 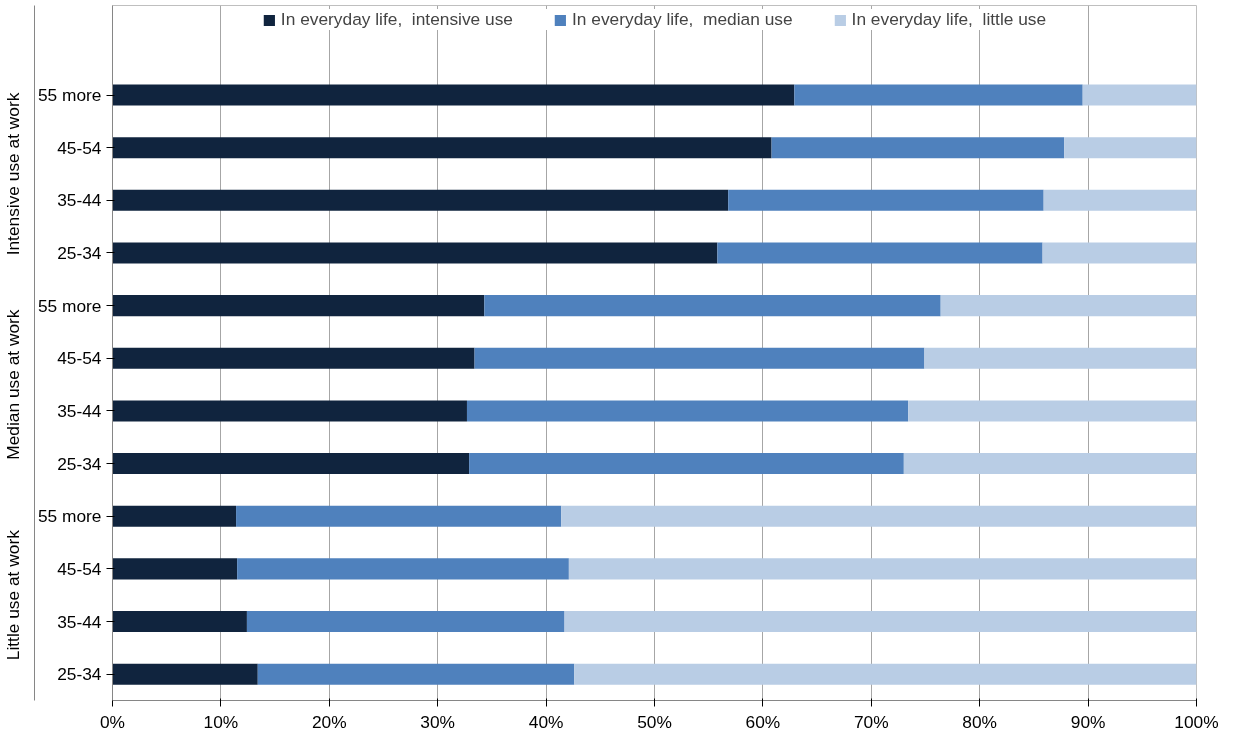 What do you see at coordinates (763, 721) in the screenshot?
I see `x-tick-label: 60%` at bounding box center [763, 721].